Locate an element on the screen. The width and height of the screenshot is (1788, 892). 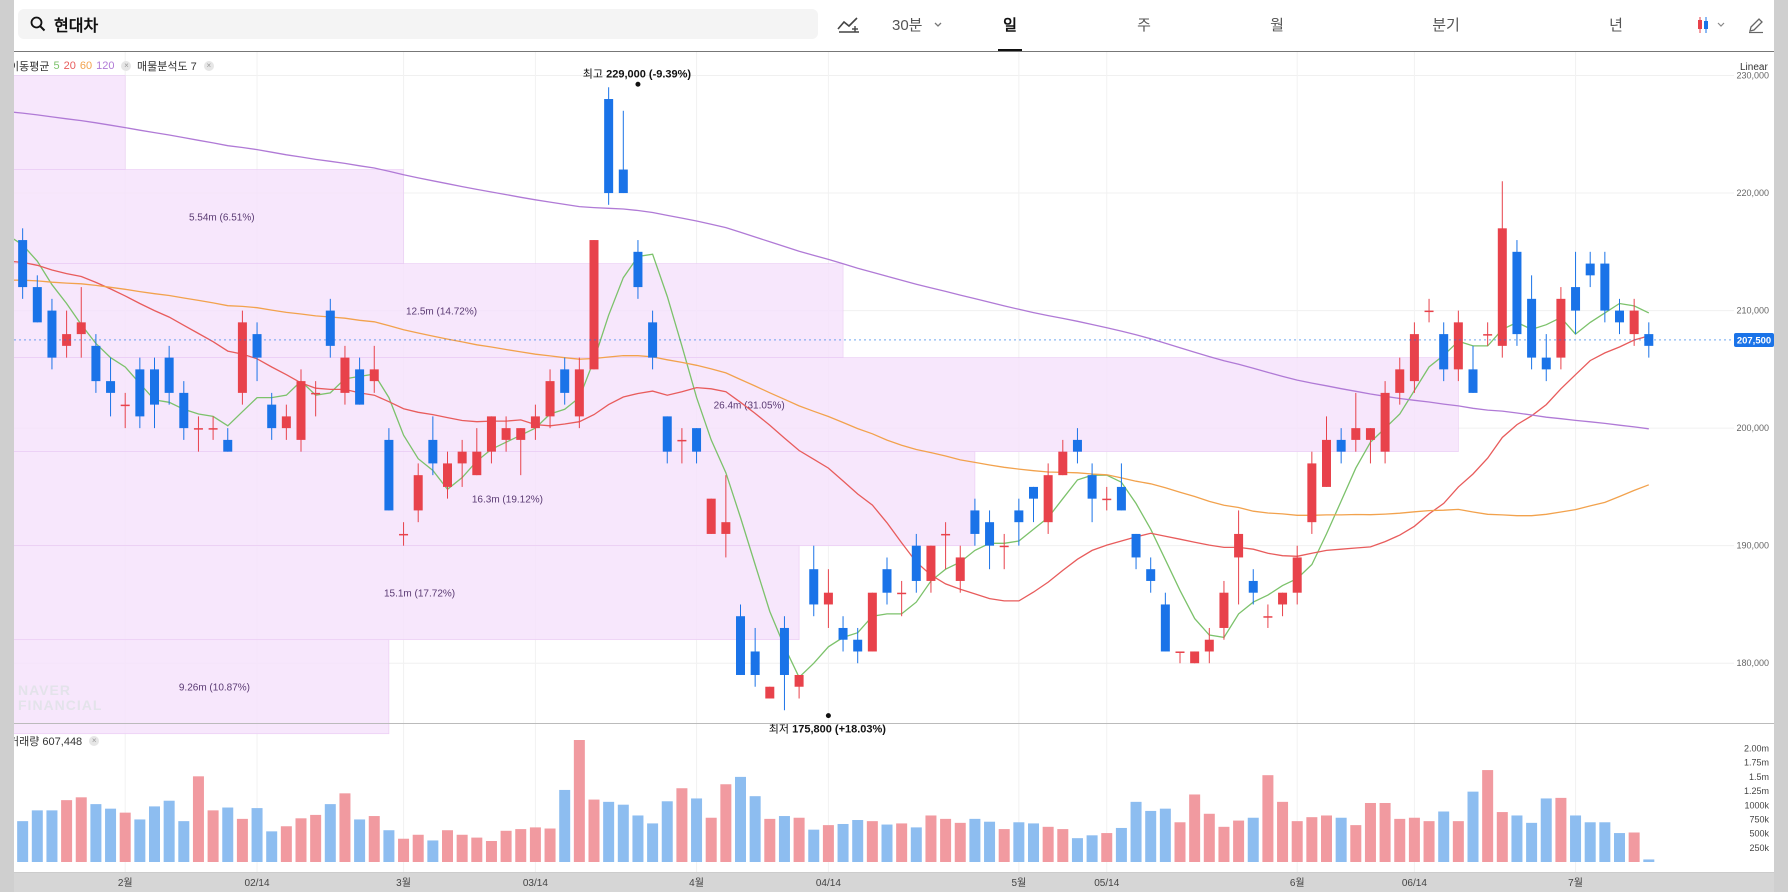
edit-button is located at coordinates (1756, 25).